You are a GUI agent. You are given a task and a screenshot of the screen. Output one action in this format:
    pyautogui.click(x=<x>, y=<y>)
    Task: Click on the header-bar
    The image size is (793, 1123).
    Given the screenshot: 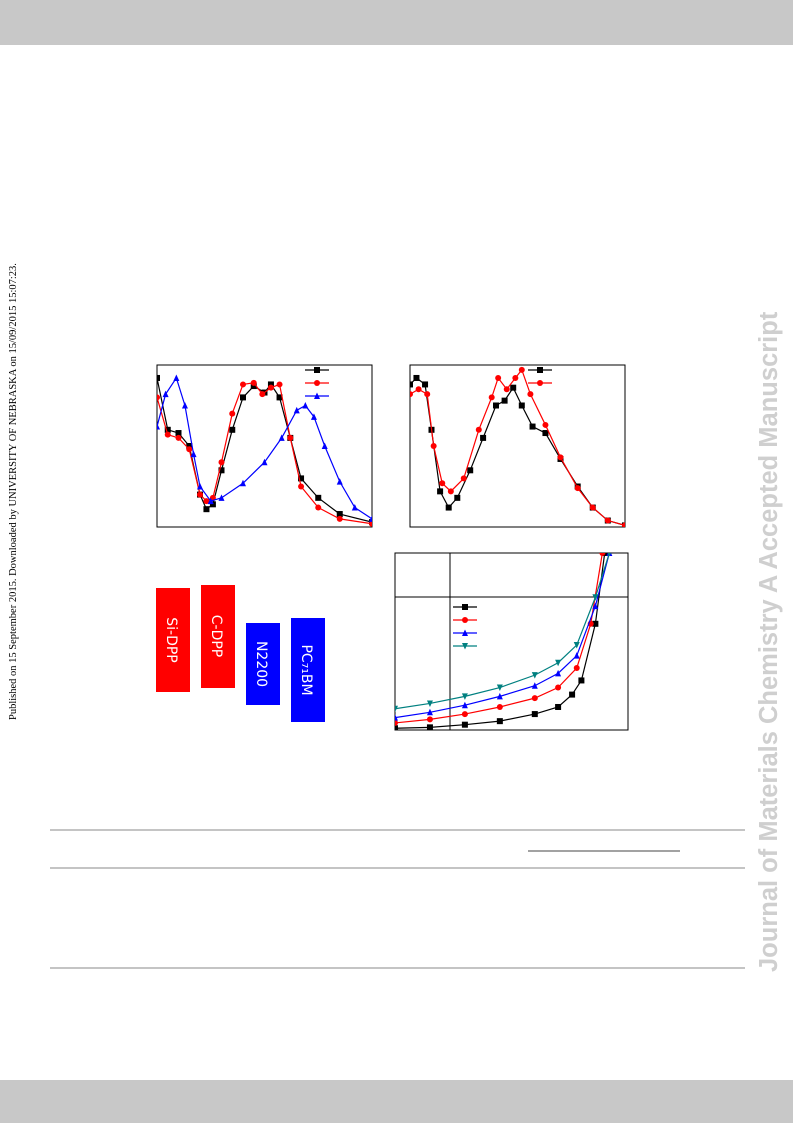 What is the action you would take?
    pyautogui.click(x=396, y=22)
    